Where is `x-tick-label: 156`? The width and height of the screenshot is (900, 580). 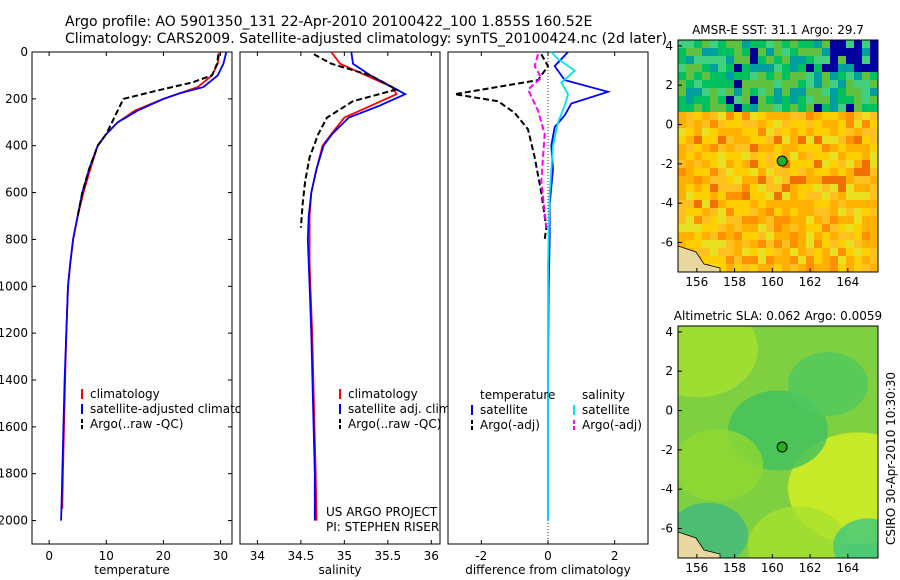
x-tick-label: 156 is located at coordinates (696, 568).